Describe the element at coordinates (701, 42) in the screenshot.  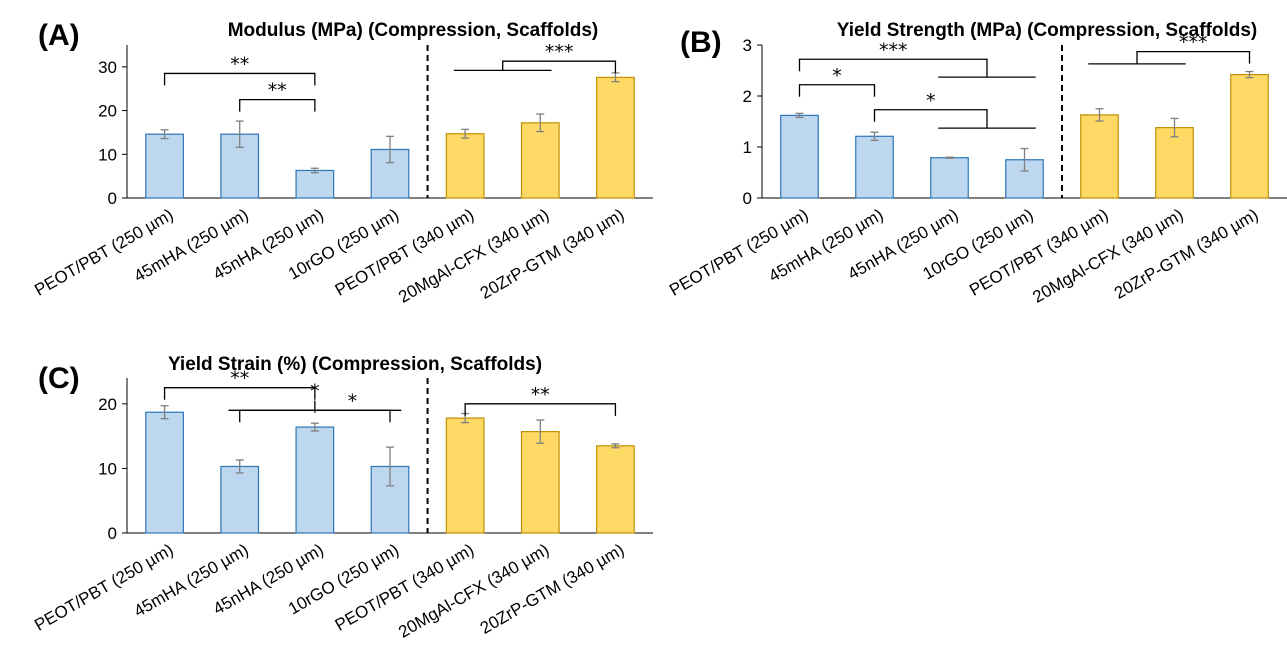
I see `panel-letter-b: (B)` at that location.